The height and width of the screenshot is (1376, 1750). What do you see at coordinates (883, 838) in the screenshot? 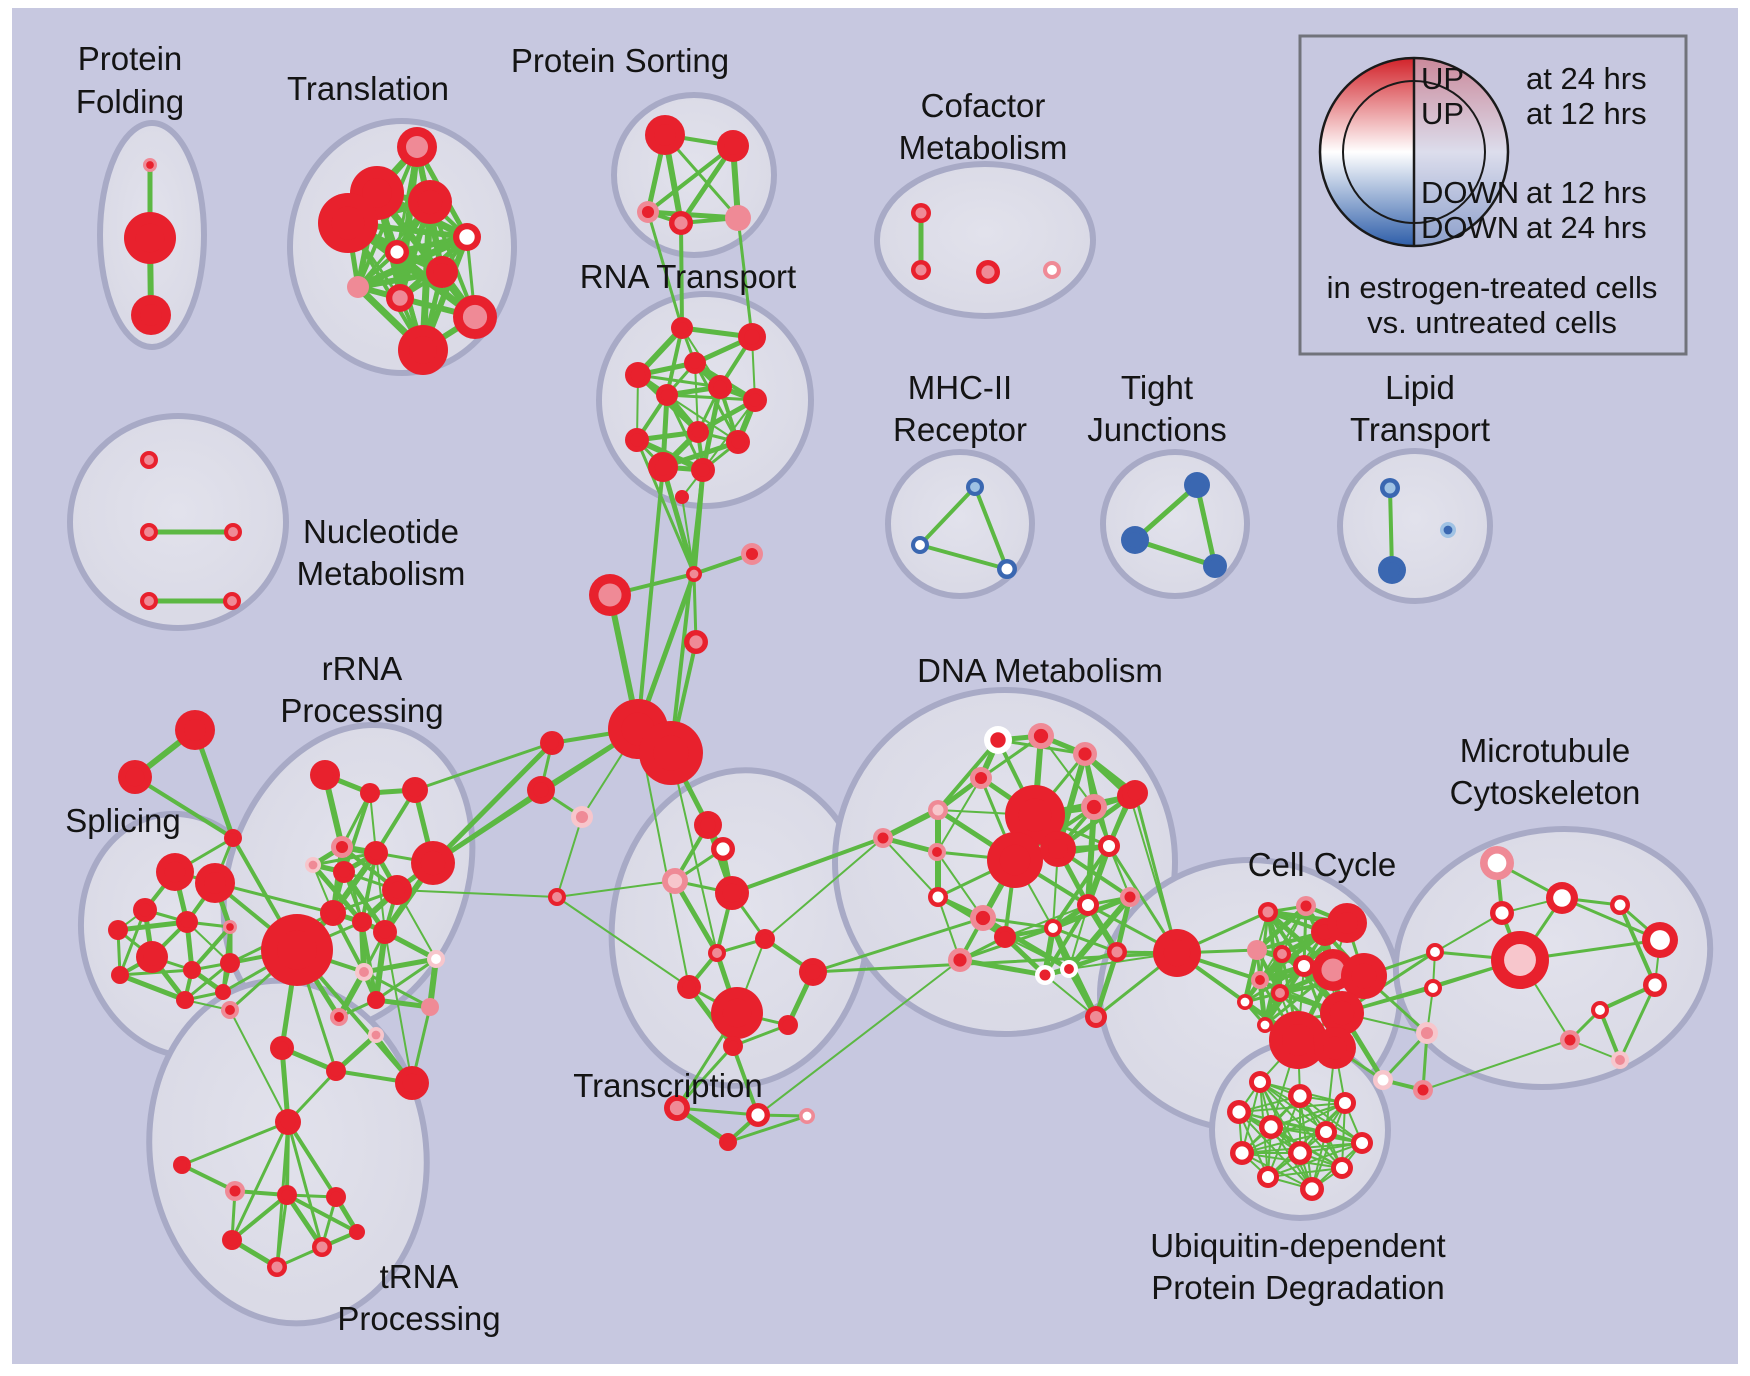
I see `node-dm8` at bounding box center [883, 838].